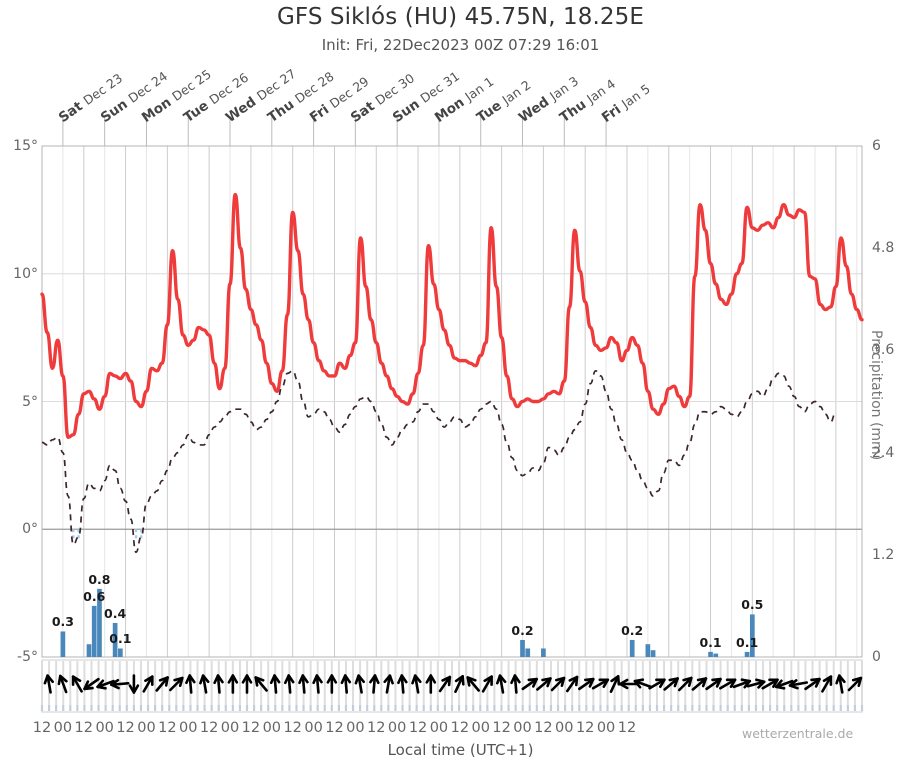 This screenshot has width=921, height=768. I want to click on left-axis-labels: 15° 10° 5° 0° -5°, so click(19, 384).